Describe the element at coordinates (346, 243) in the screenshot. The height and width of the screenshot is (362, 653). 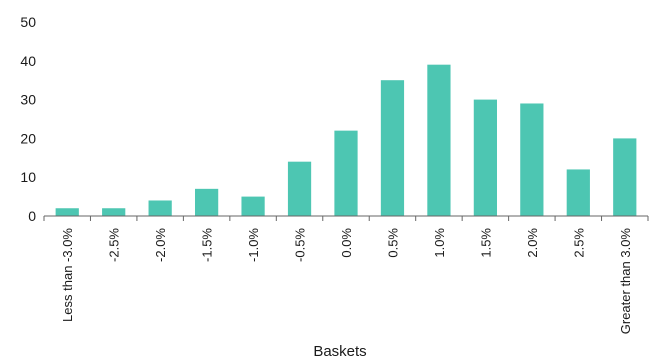
I see `x-tick-label: 0.0%` at that location.